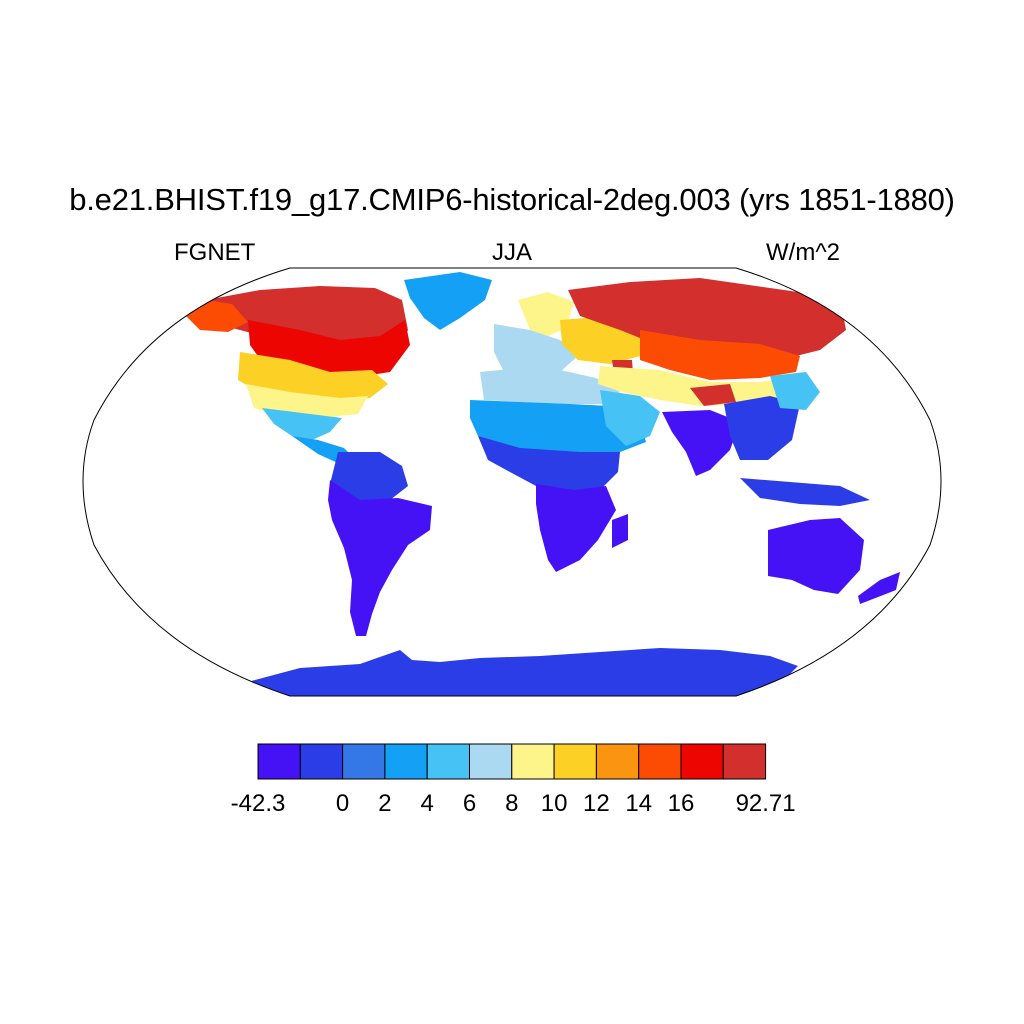 The image size is (1024, 1024). What do you see at coordinates (258, 803) in the screenshot?
I see `colorbar-tick-label: -42.3` at bounding box center [258, 803].